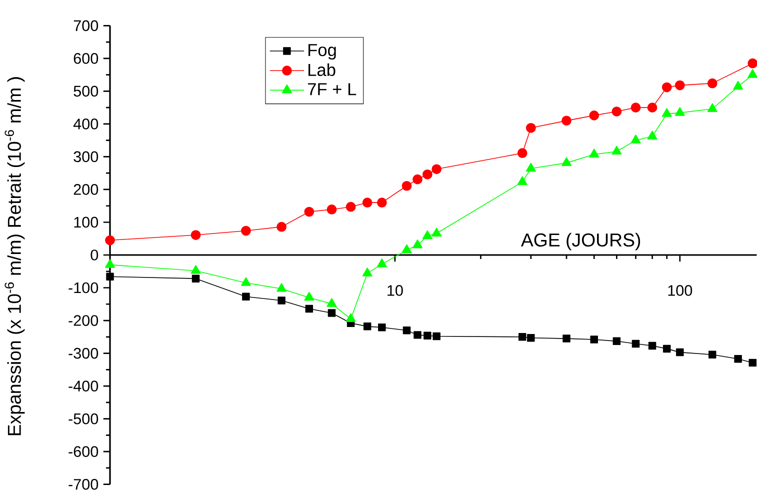 The height and width of the screenshot is (493, 757). I want to click on y-tick-label: 600, so click(86, 58).